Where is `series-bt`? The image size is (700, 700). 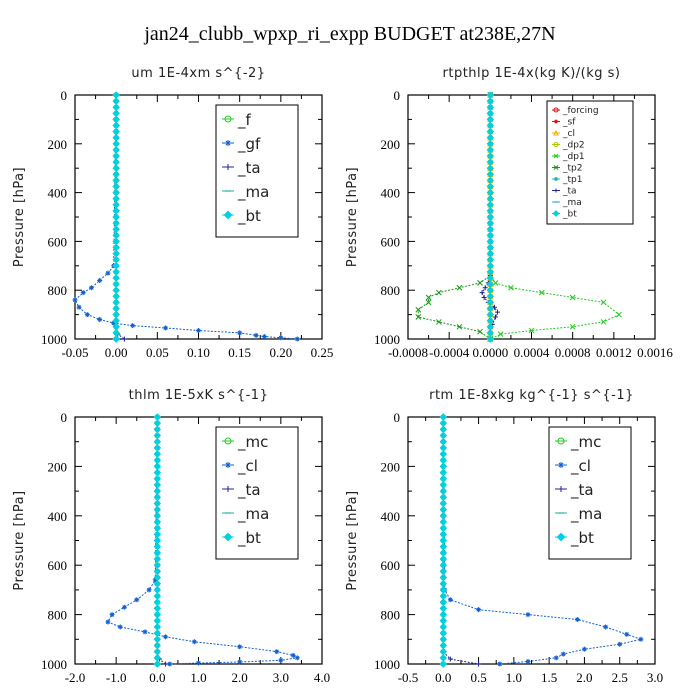 series-bt is located at coordinates (116, 217).